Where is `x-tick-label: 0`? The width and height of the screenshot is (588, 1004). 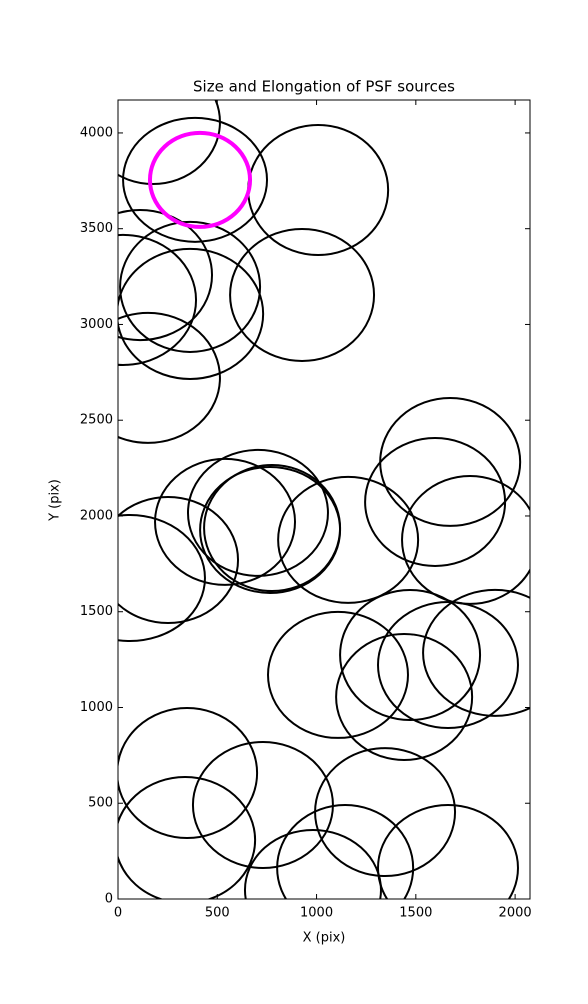 x-tick-label: 0 is located at coordinates (118, 913).